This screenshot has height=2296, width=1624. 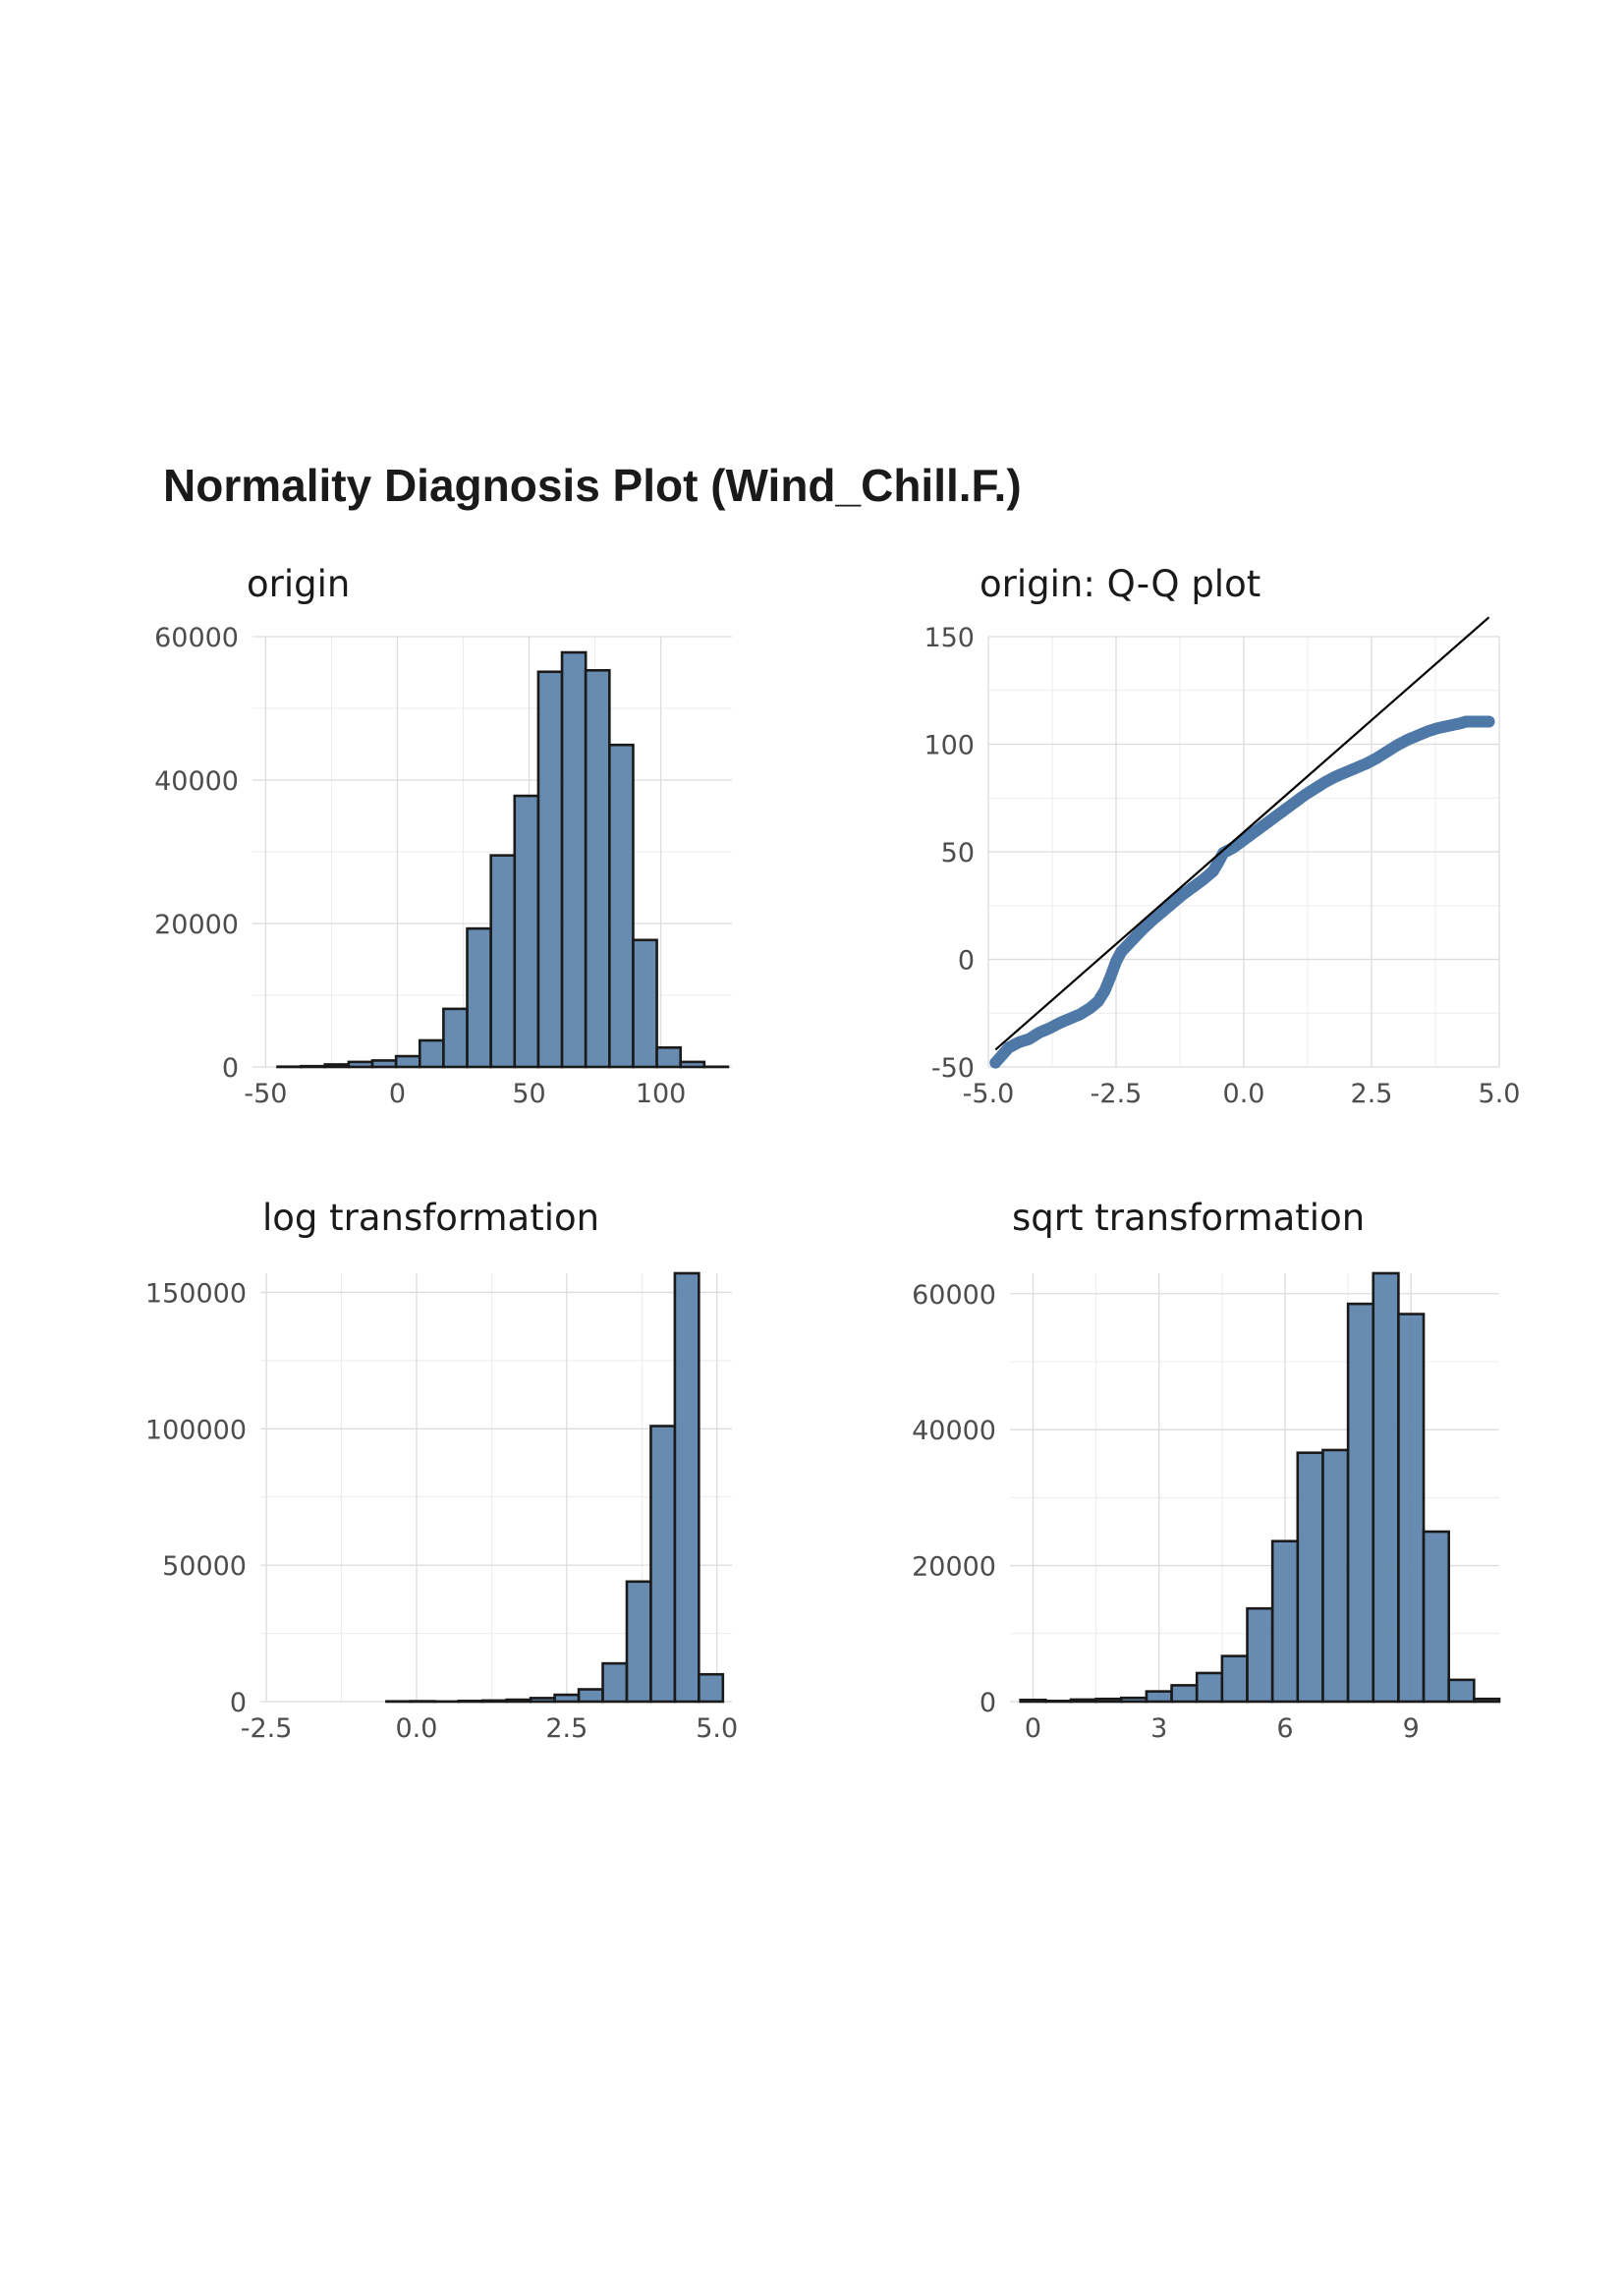 I want to click on y-tick-label: 150, so click(x=949, y=638).